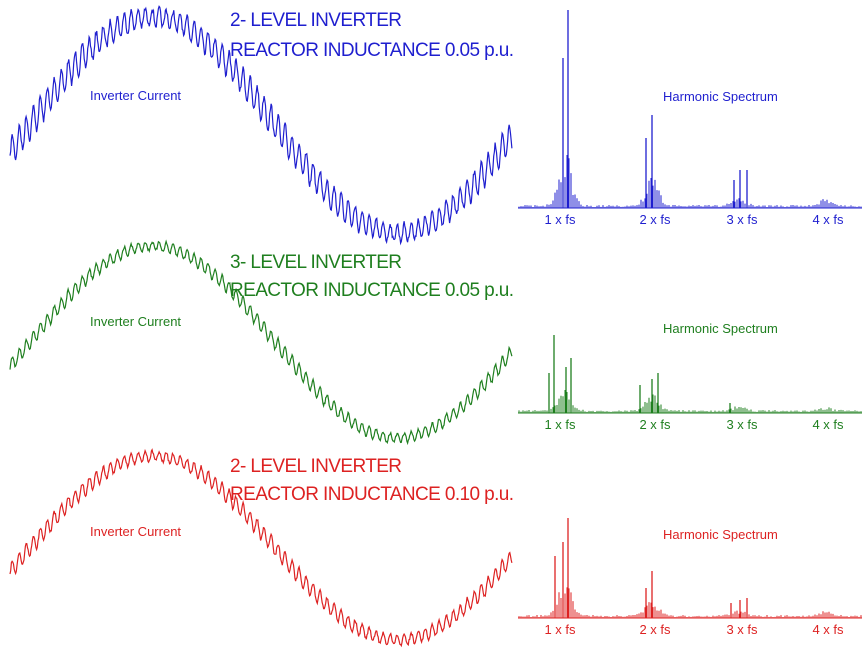 The height and width of the screenshot is (651, 864). I want to click on panel-title: 3- LEVEL INVERTER, so click(315, 262).